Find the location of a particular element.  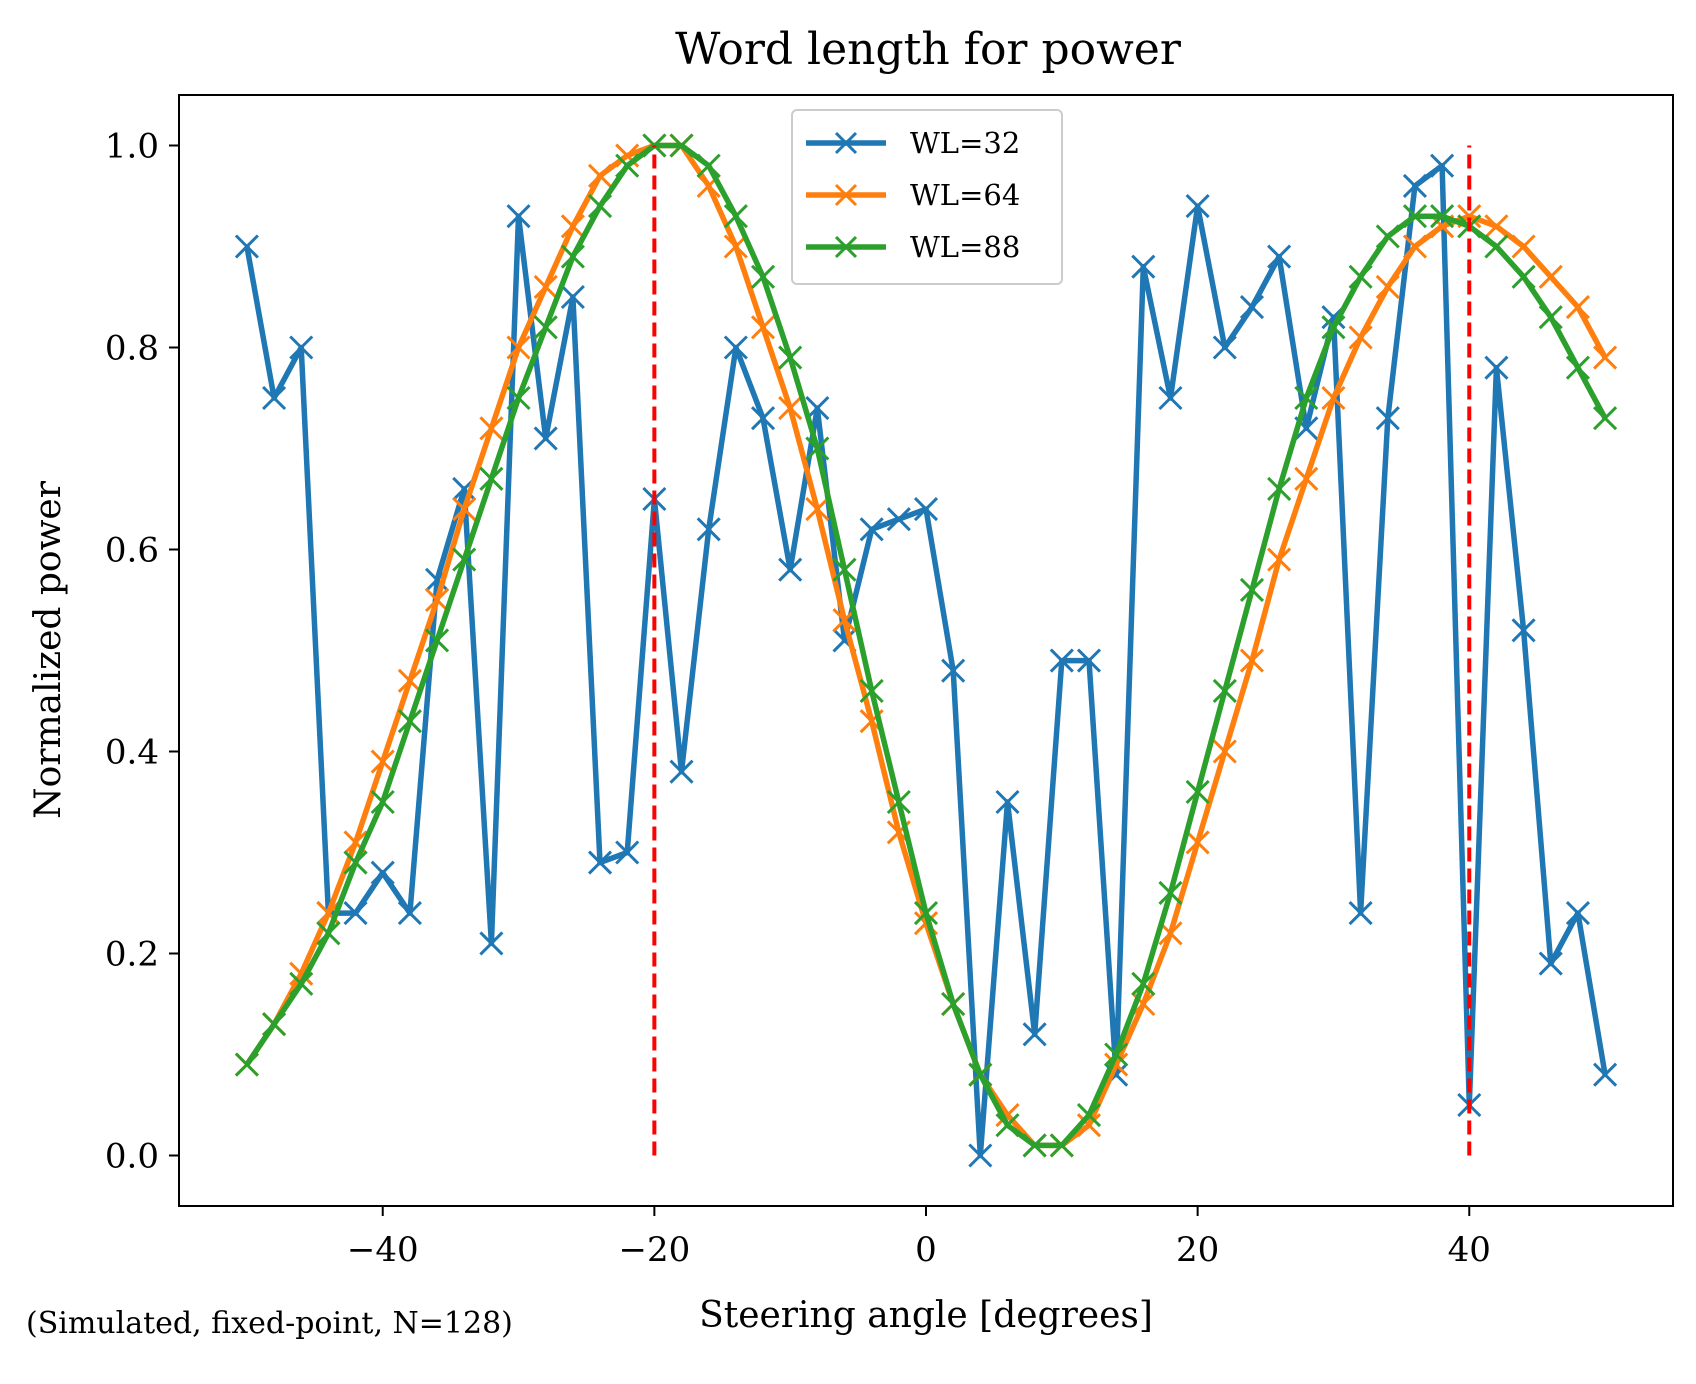

y-axis-label: Normalized power is located at coordinates (48, 649).